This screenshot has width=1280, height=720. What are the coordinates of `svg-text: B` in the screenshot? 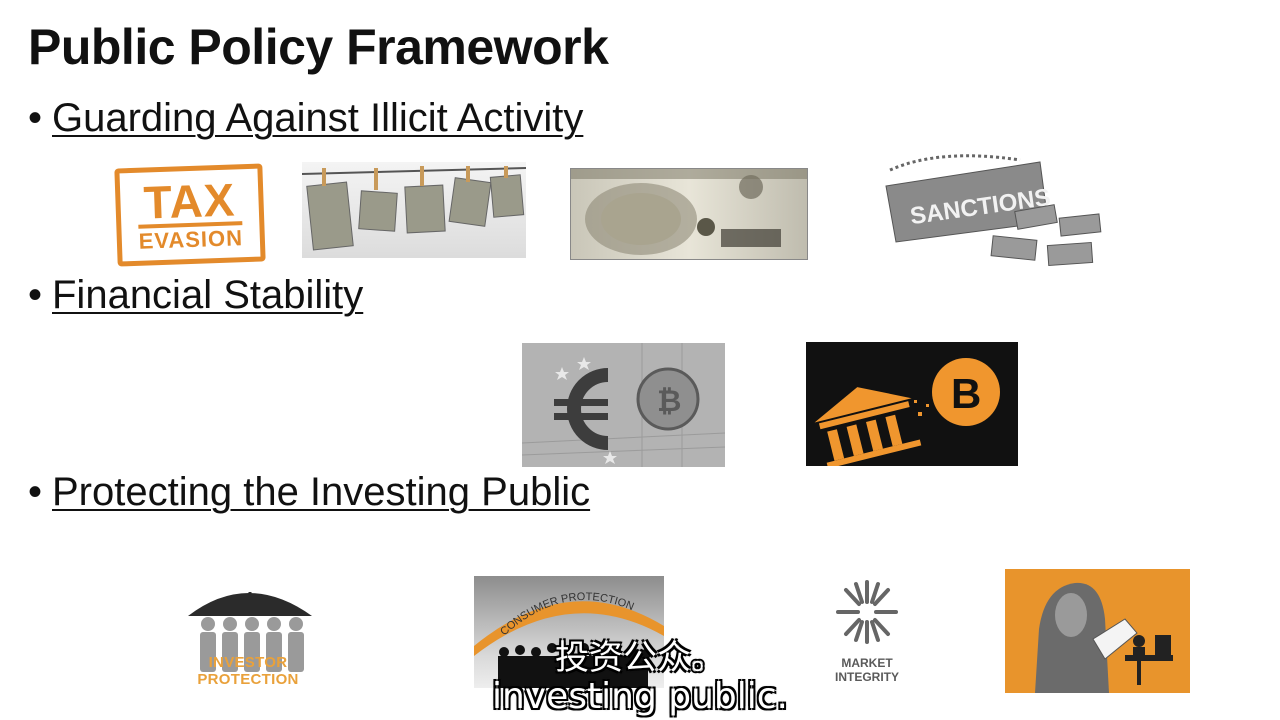 It's located at (966, 393).